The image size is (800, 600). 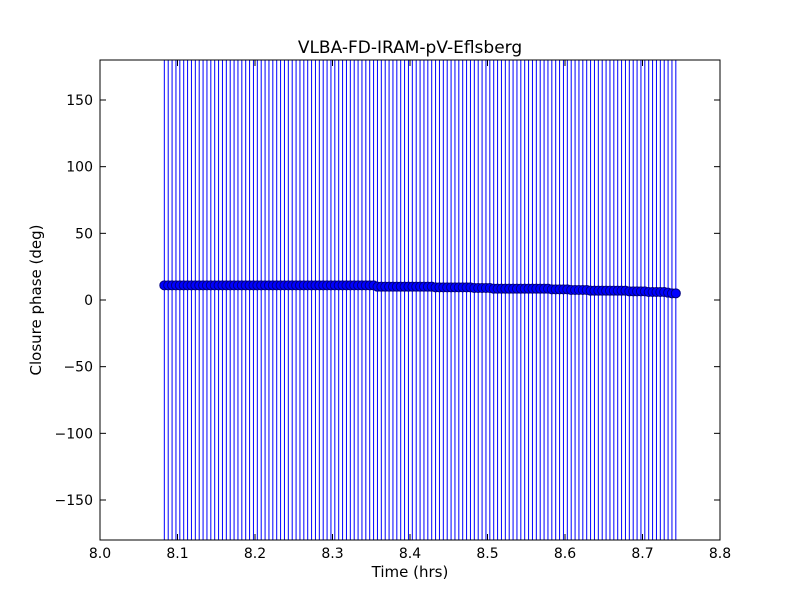 I want to click on x-tick-label: 8.3, so click(x=332, y=554).